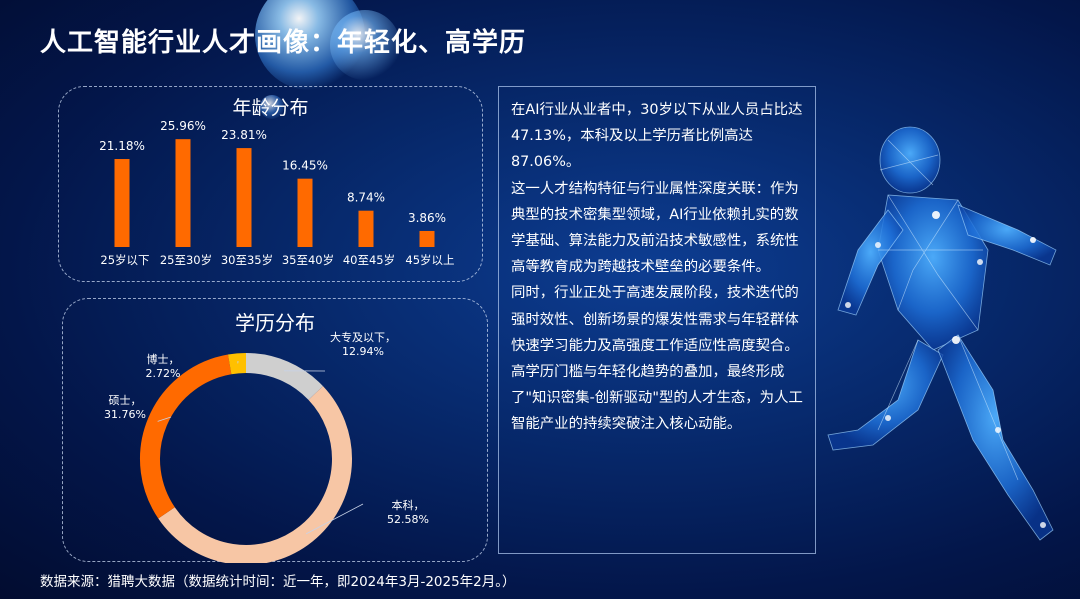  I want to click on page-title: 人工智能行业人才画像：年轻化、高学历, so click(283, 43).